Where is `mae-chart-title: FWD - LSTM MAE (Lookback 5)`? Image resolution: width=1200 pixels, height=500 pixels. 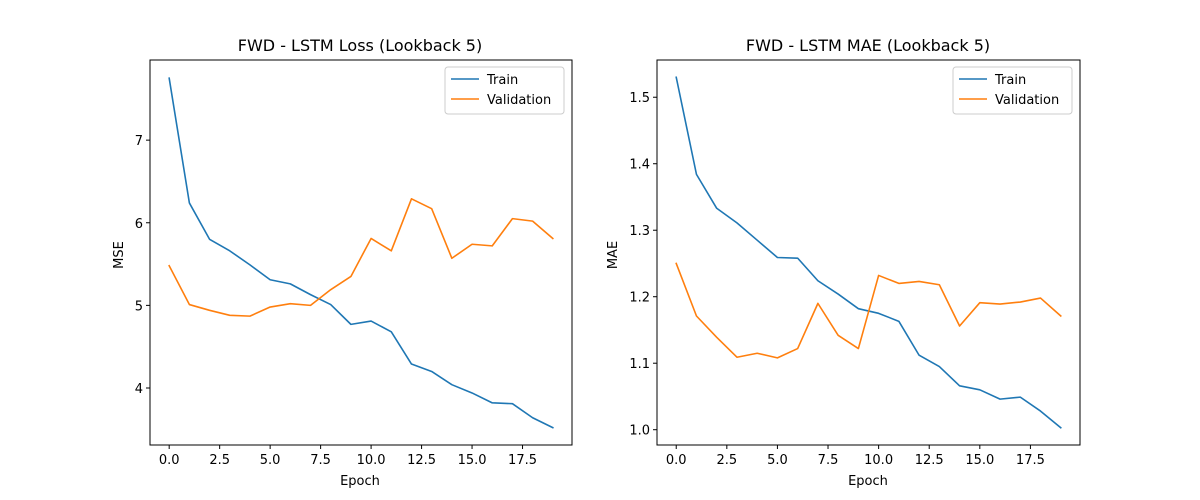 mae-chart-title: FWD - LSTM MAE (Lookback 5) is located at coordinates (868, 45).